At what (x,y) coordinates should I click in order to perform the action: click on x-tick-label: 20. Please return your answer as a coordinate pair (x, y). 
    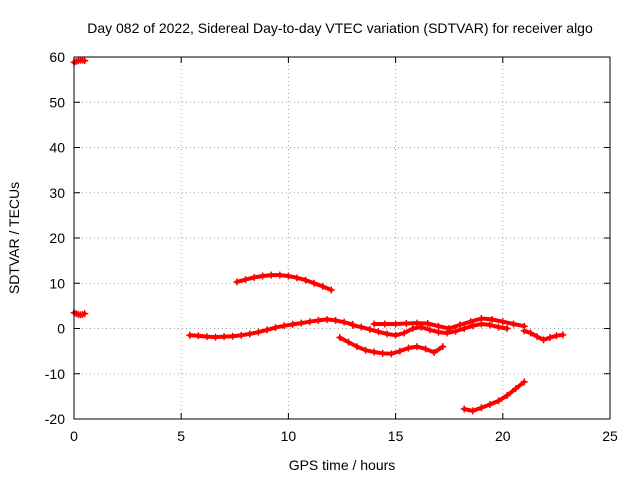
    Looking at the image, I should click on (503, 436).